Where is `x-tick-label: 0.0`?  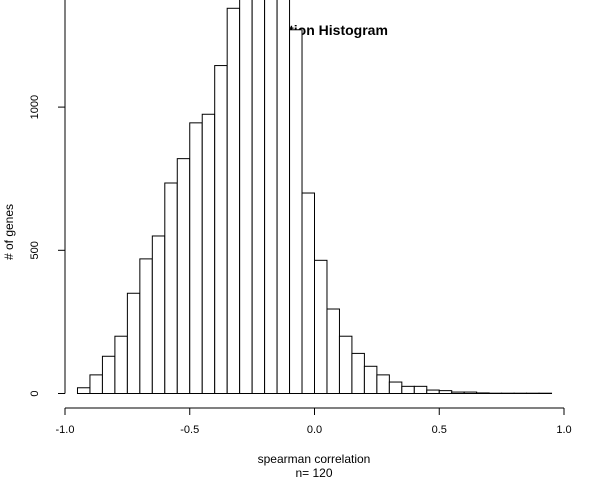 x-tick-label: 0.0 is located at coordinates (314, 430).